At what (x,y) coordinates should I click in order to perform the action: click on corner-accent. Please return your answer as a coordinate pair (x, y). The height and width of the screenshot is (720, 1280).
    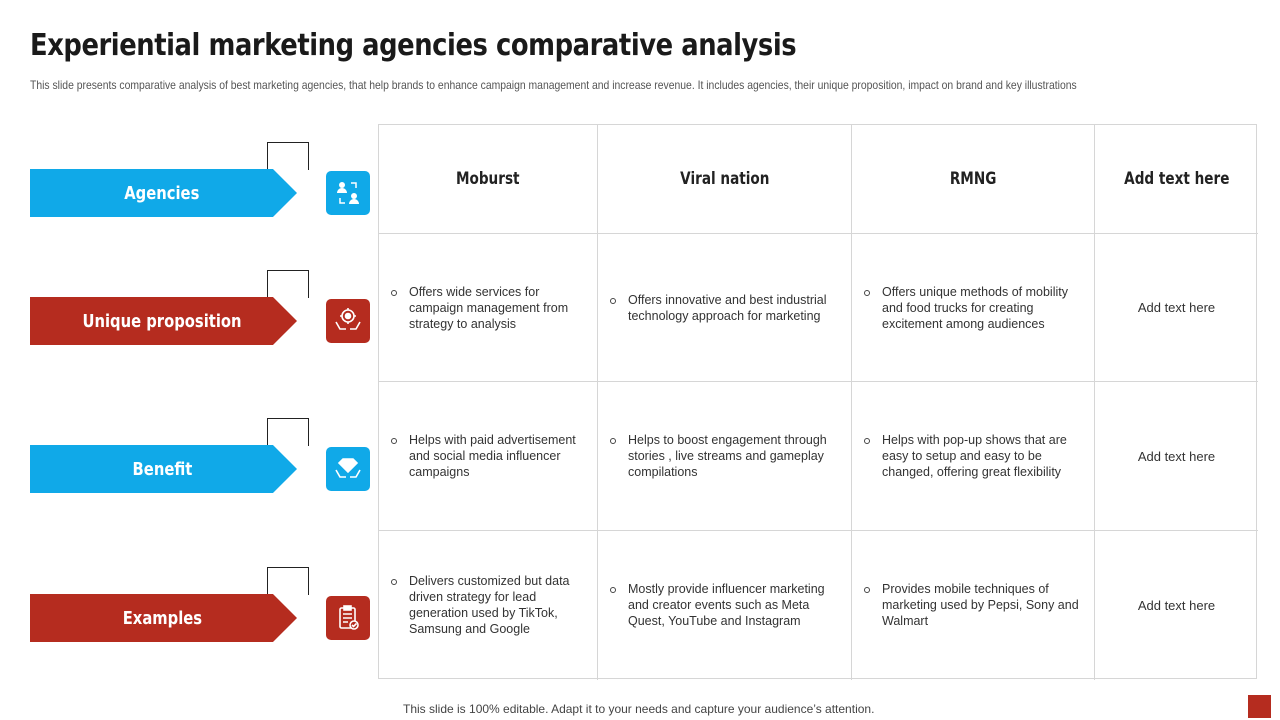
    Looking at the image, I should click on (1259, 706).